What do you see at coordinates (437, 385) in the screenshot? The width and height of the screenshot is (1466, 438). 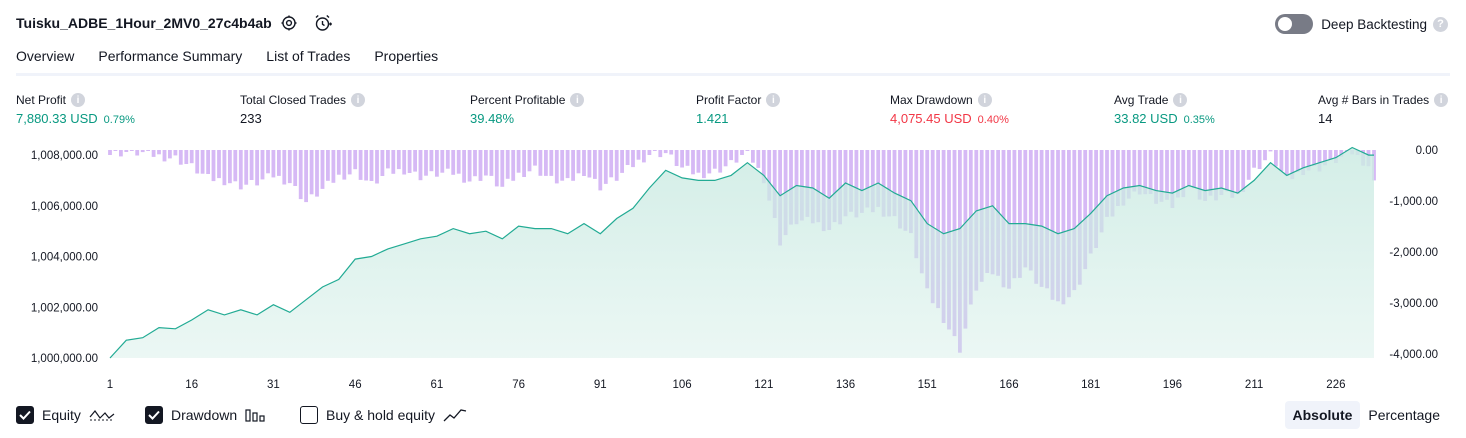 I see `x-axis-tick-label: 61` at bounding box center [437, 385].